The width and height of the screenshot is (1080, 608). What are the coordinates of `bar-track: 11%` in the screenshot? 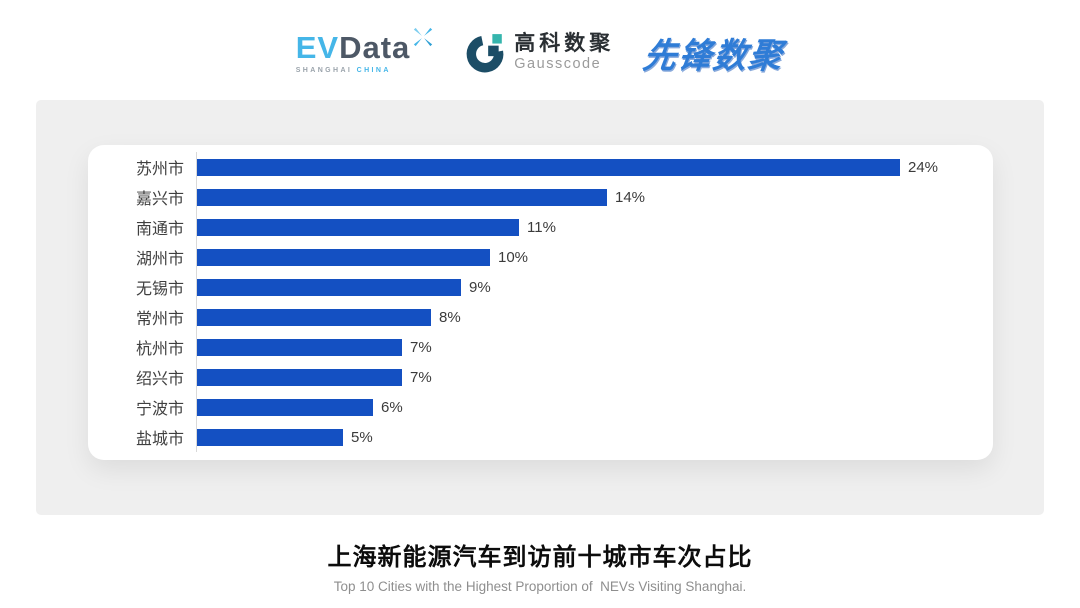 It's located at (594, 227).